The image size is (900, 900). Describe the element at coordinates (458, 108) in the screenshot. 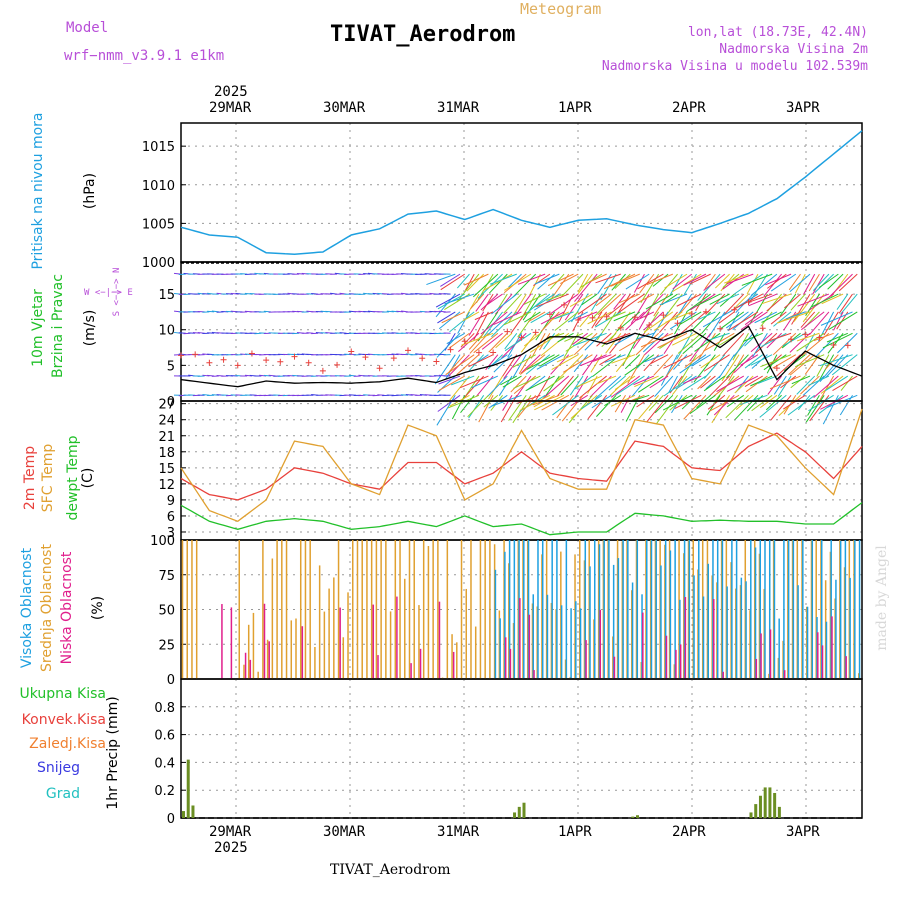

I see `top-day-label: 31MAR` at that location.